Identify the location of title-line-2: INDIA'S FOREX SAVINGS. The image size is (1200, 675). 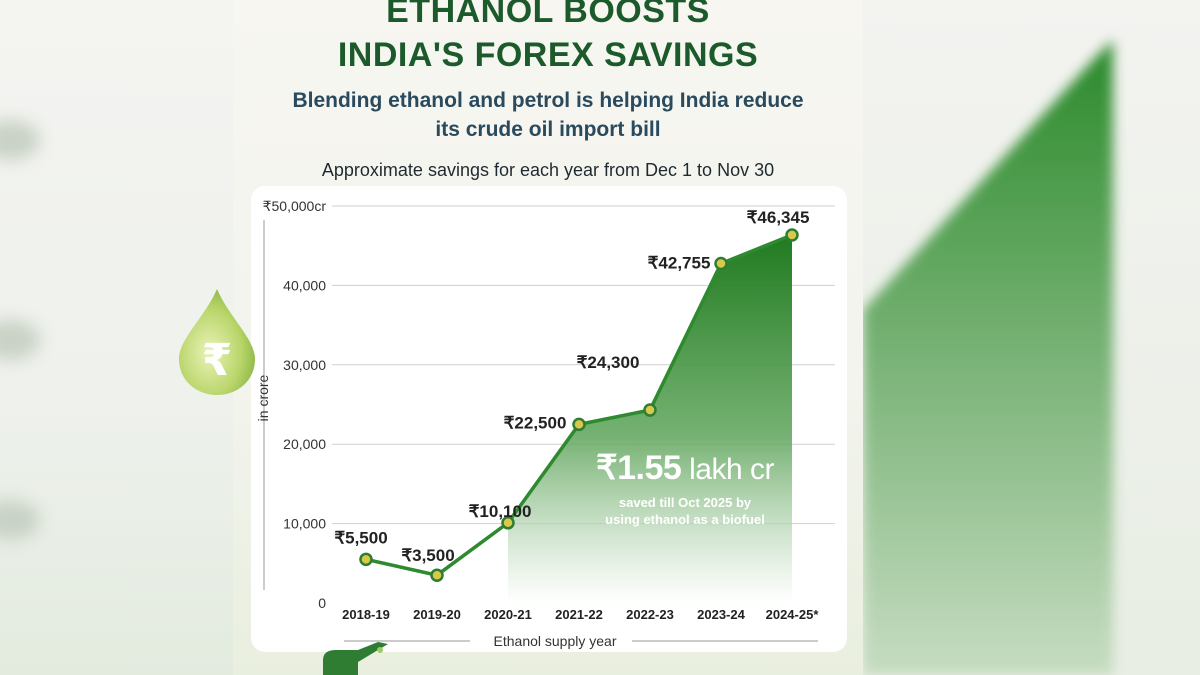
(548, 55).